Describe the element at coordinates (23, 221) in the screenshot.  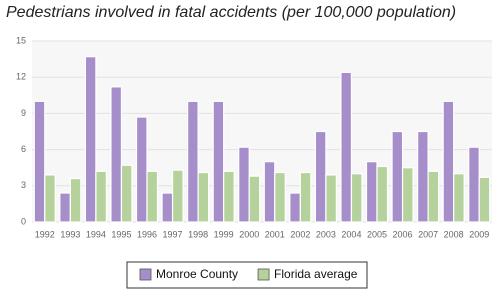
I see `y-tick-label: 0` at that location.